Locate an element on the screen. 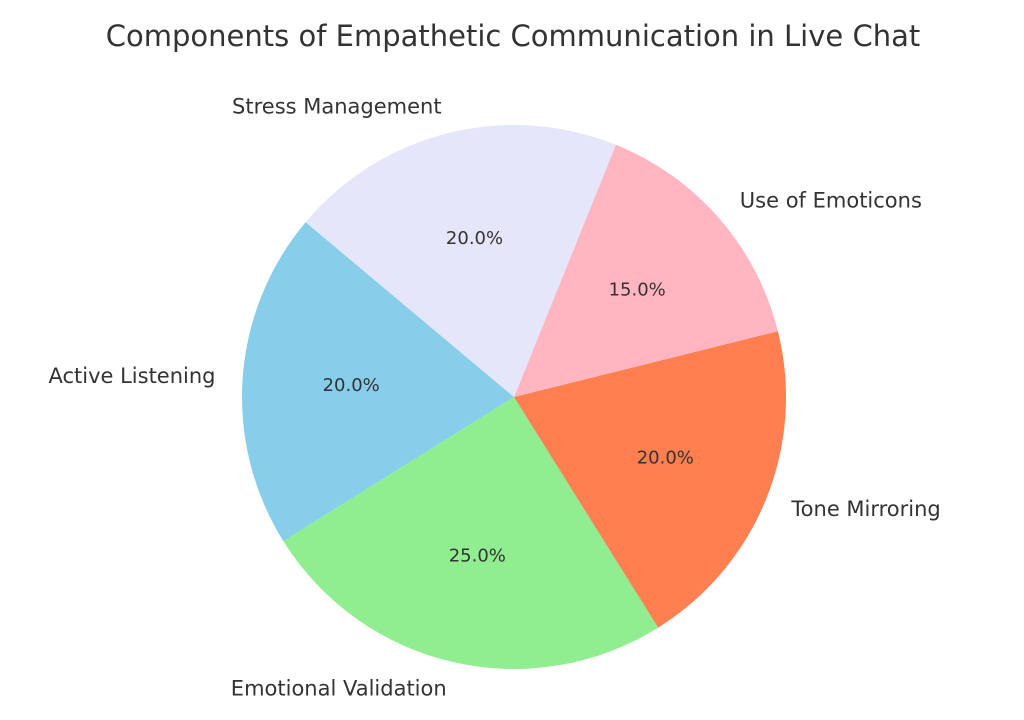 This screenshot has width=1024, height=720. slice-percent-tone-mirroring: 20.0% is located at coordinates (665, 458).